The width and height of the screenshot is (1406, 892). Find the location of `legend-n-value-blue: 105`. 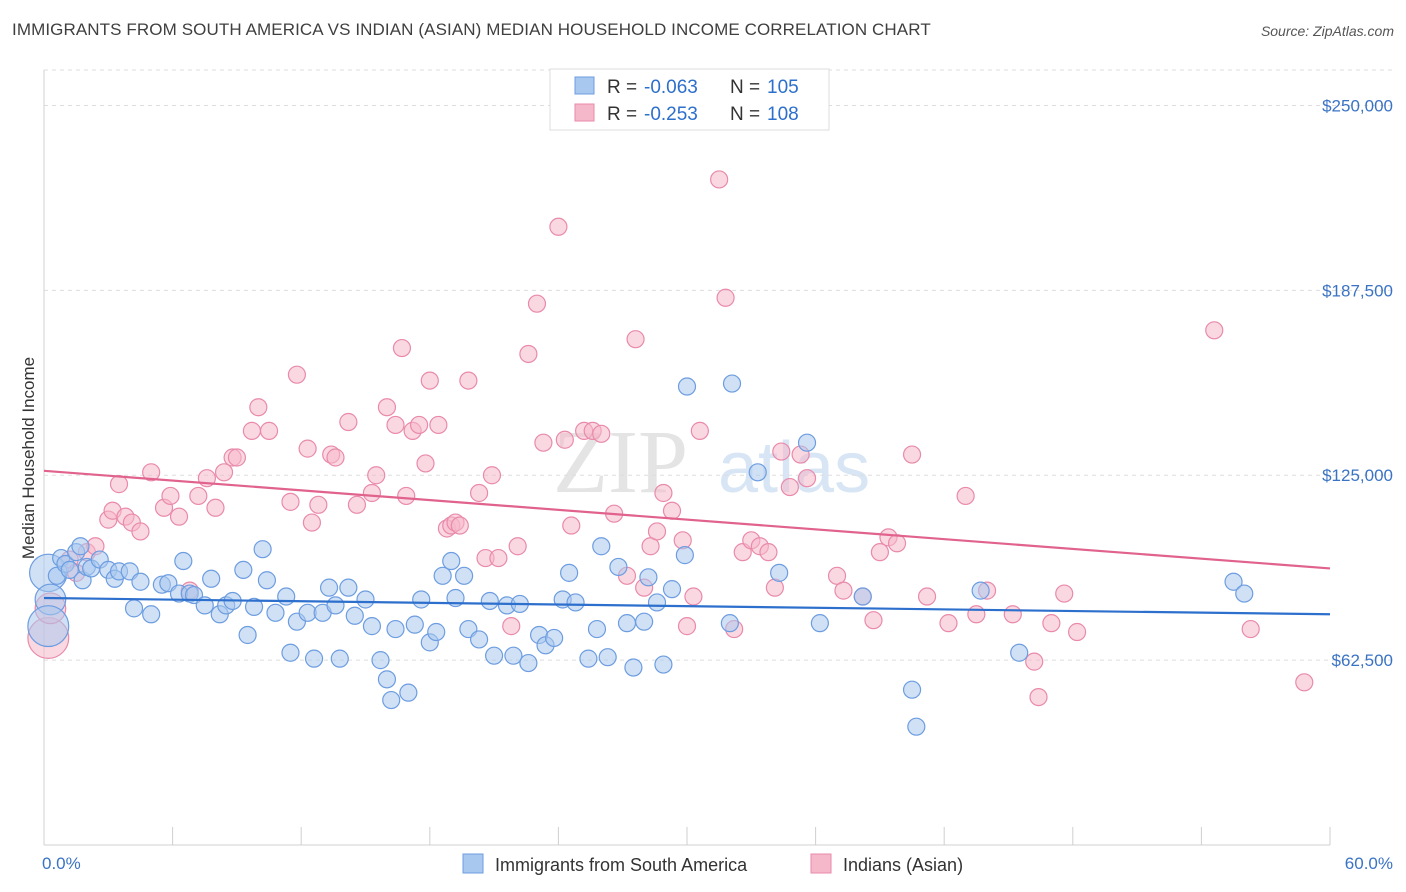

legend-n-value-blue: 105 is located at coordinates (783, 87).